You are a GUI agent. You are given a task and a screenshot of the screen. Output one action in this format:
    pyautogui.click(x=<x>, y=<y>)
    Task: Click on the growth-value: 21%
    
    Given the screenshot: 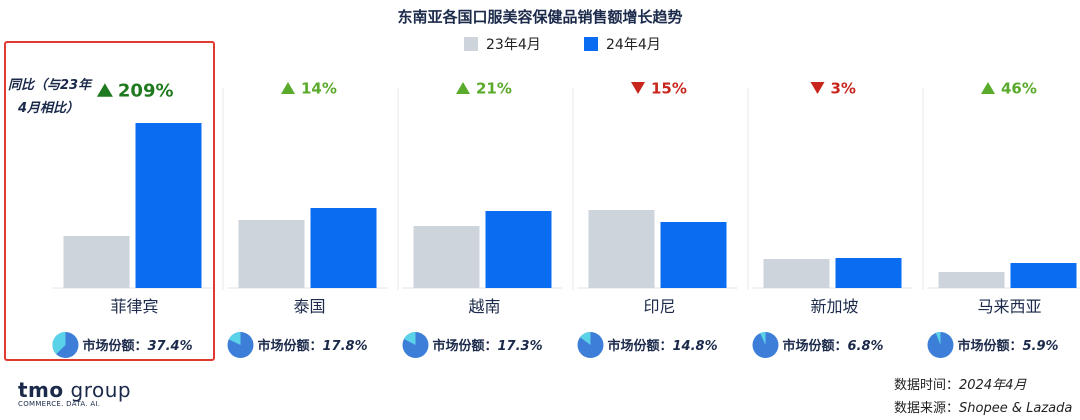 What is the action you would take?
    pyautogui.click(x=494, y=88)
    